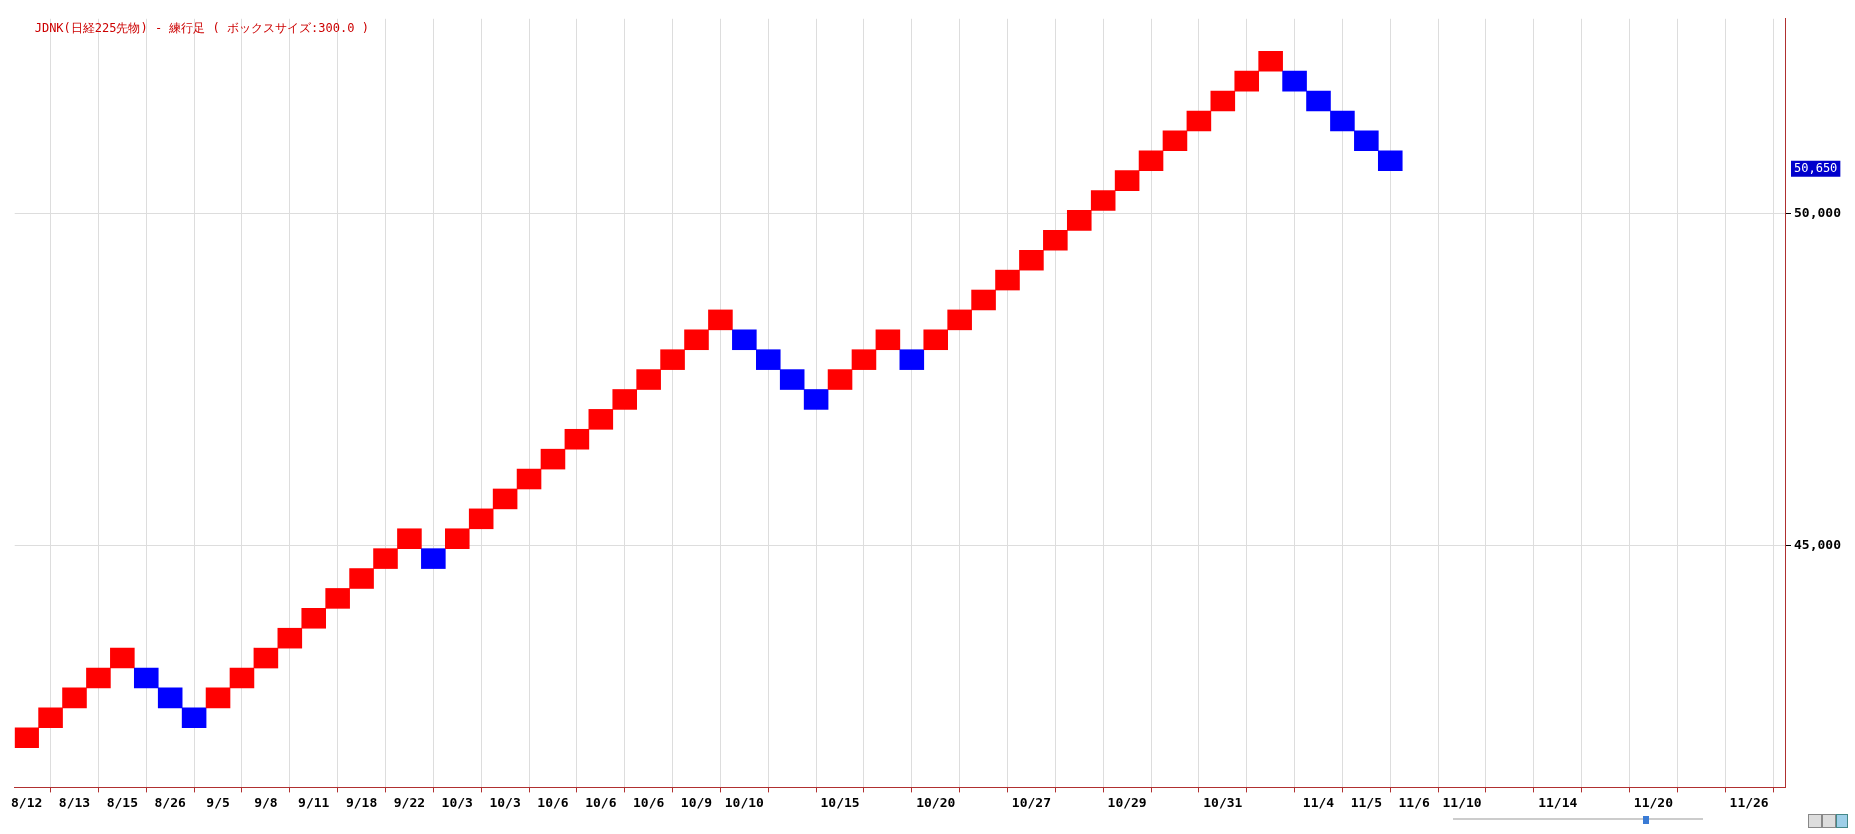  Describe the element at coordinates (74, 802) in the screenshot. I see `x-tick-label: 8/13` at that location.